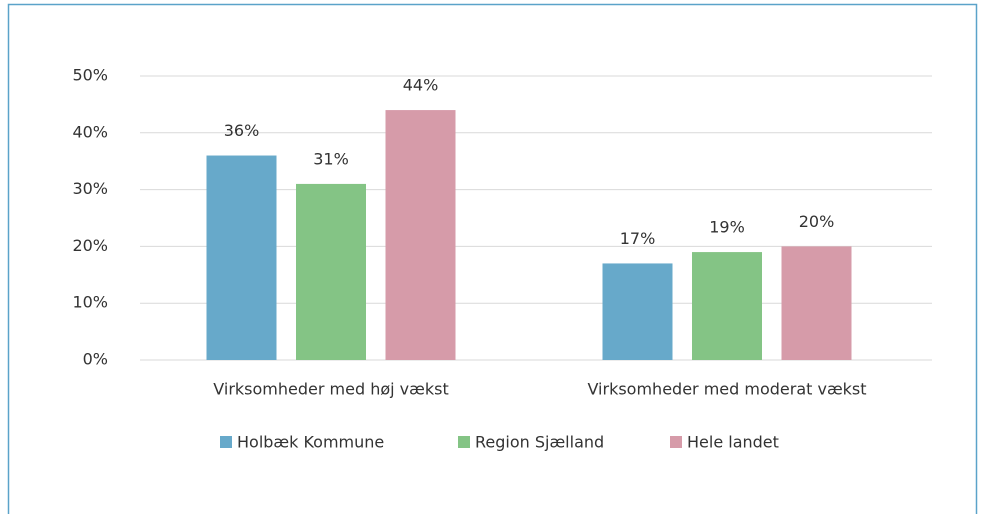 The image size is (985, 514). Describe the element at coordinates (330, 389) in the screenshot. I see `x-tick-label: Virksomheder med høj vækst` at that location.